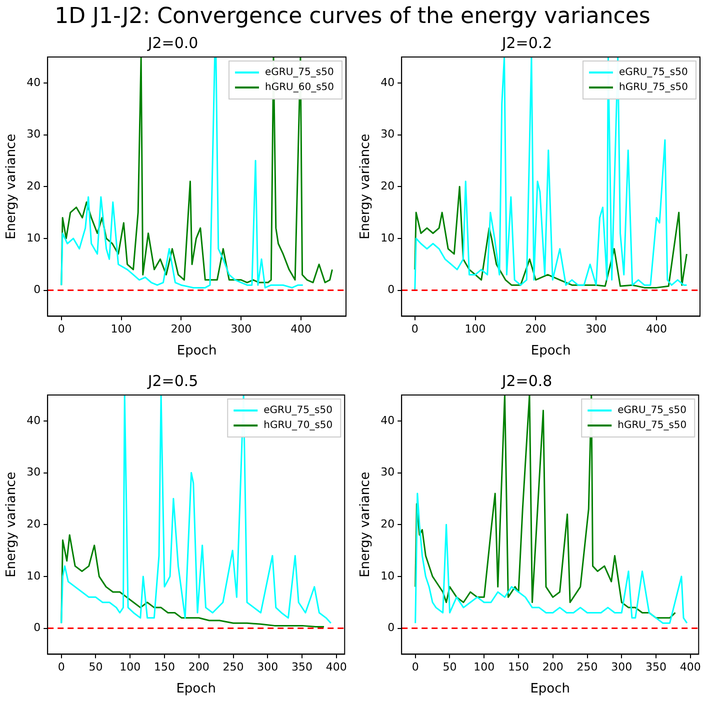 Image resolution: width=705 pixels, height=704 pixels. What do you see at coordinates (299, 88) in the screenshot?
I see `legend-label: hGRU_60_s50` at bounding box center [299, 88].